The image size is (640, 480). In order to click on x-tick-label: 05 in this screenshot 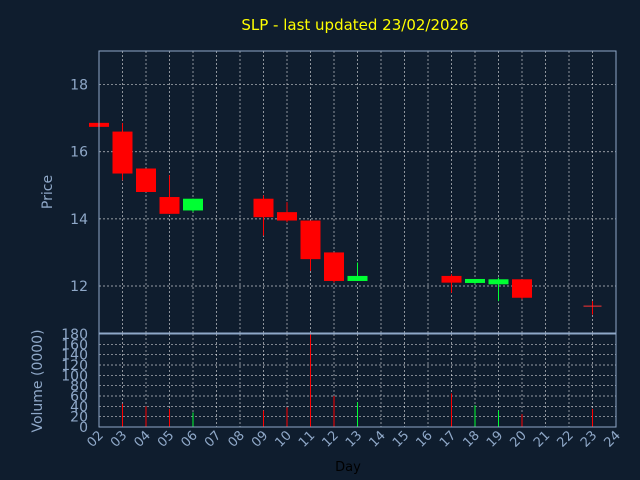, I will do `click(166, 439)`.